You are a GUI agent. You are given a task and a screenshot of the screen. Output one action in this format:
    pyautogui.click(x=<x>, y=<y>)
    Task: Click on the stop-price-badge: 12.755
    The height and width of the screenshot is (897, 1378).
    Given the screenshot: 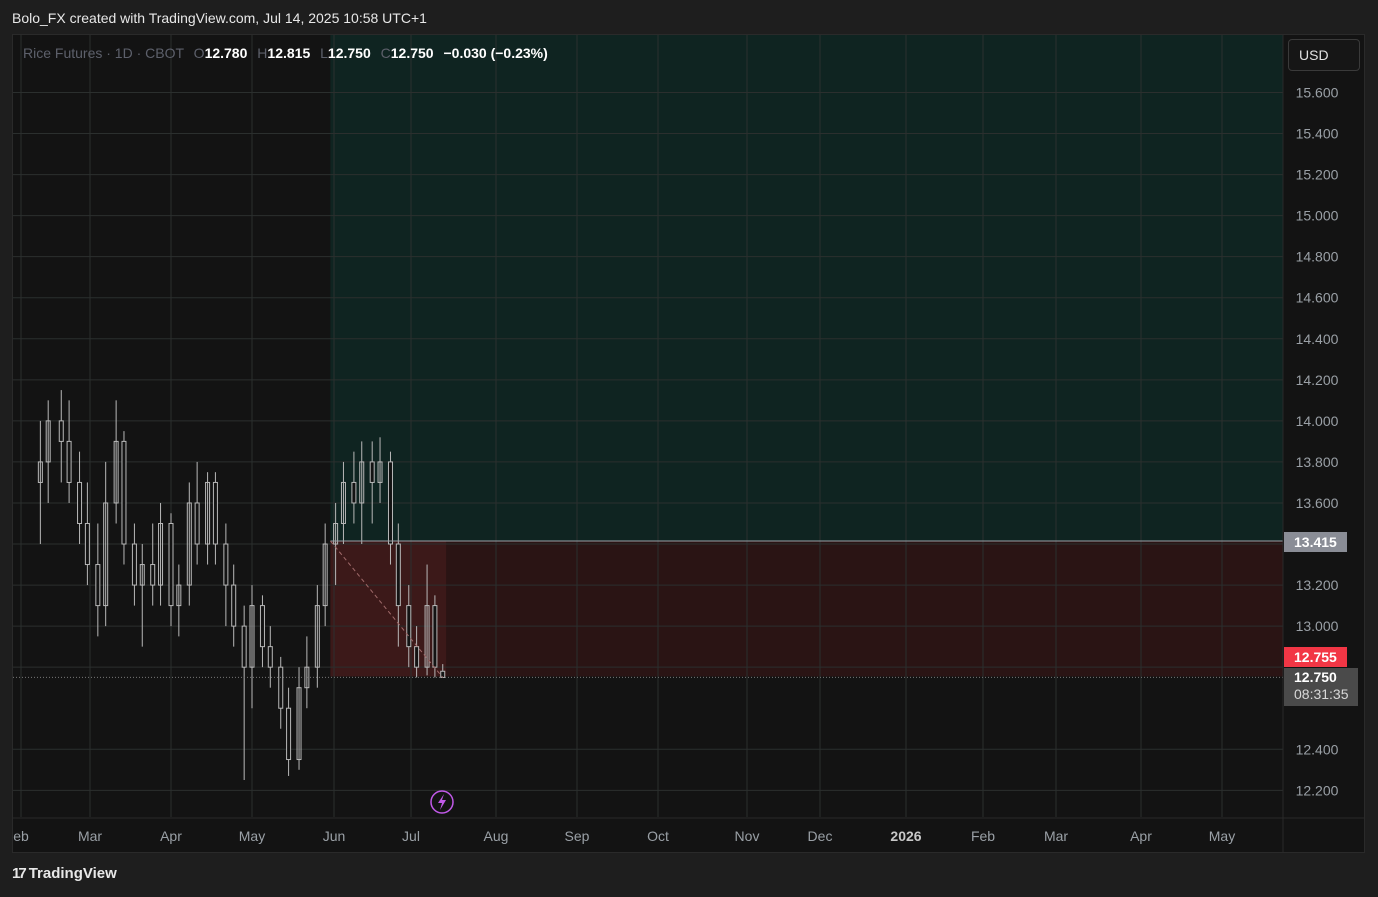 What is the action you would take?
    pyautogui.click(x=1315, y=657)
    